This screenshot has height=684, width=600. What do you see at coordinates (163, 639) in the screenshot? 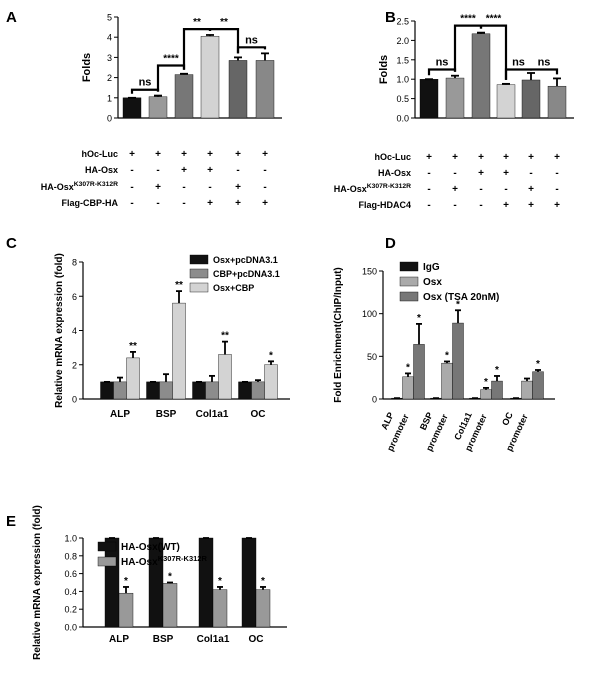
I see `panel-e-x-tick-label: BSP` at bounding box center [163, 639].